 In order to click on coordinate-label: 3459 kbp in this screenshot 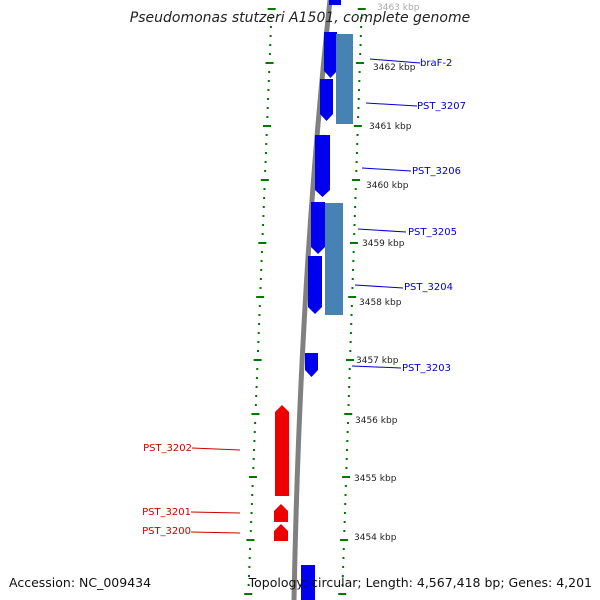, I will do `click(383, 244)`.